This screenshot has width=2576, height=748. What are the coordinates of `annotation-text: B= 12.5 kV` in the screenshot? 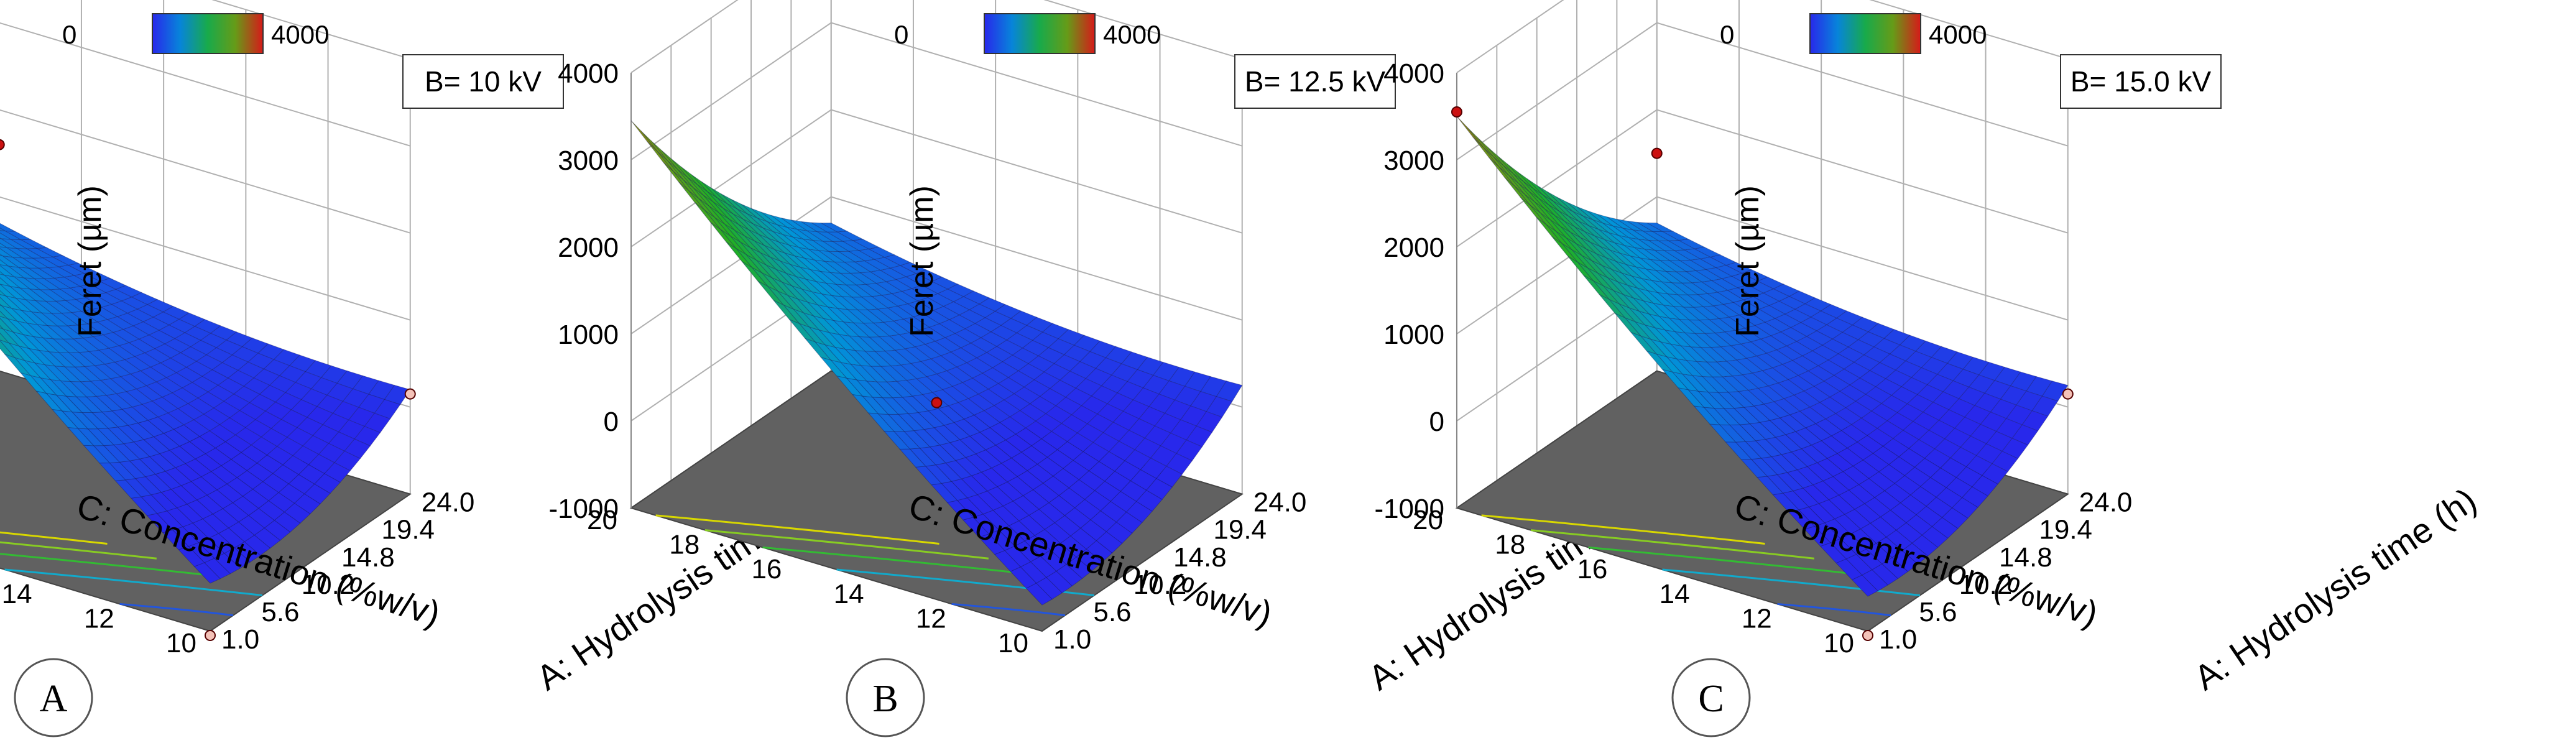 It's located at (1315, 82).